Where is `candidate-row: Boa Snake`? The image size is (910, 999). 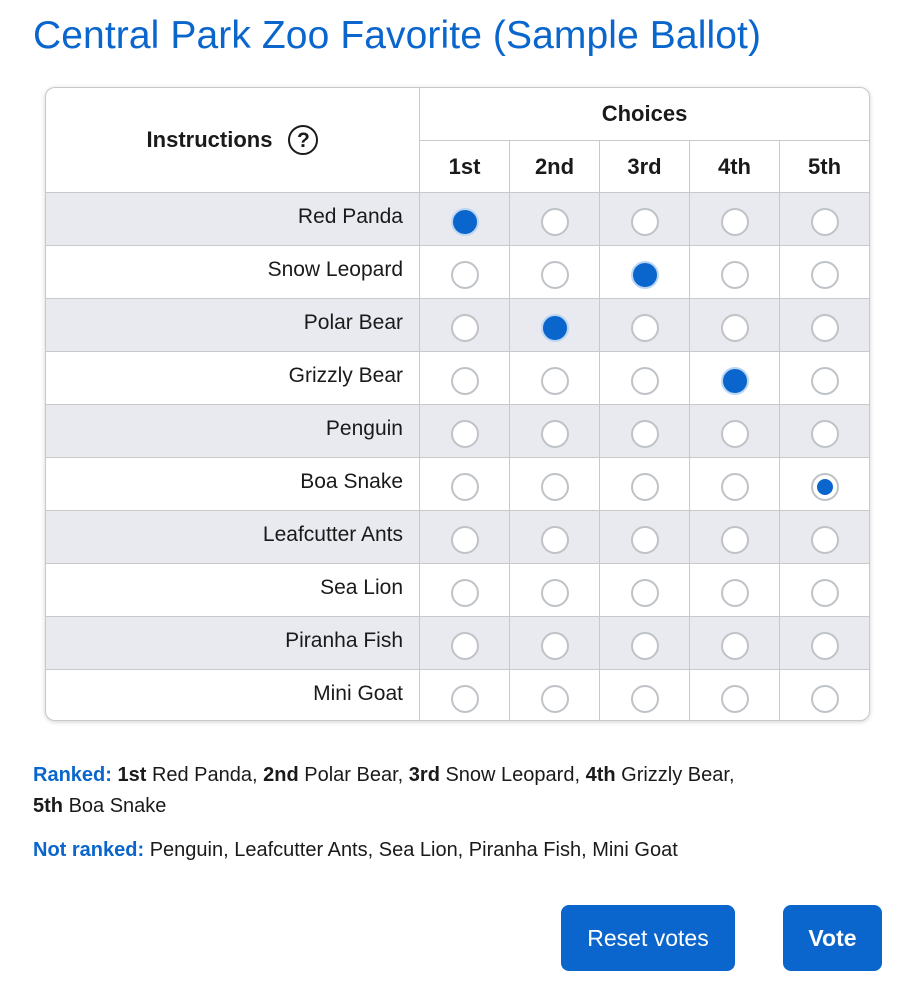 candidate-row: Boa Snake is located at coordinates (457, 484).